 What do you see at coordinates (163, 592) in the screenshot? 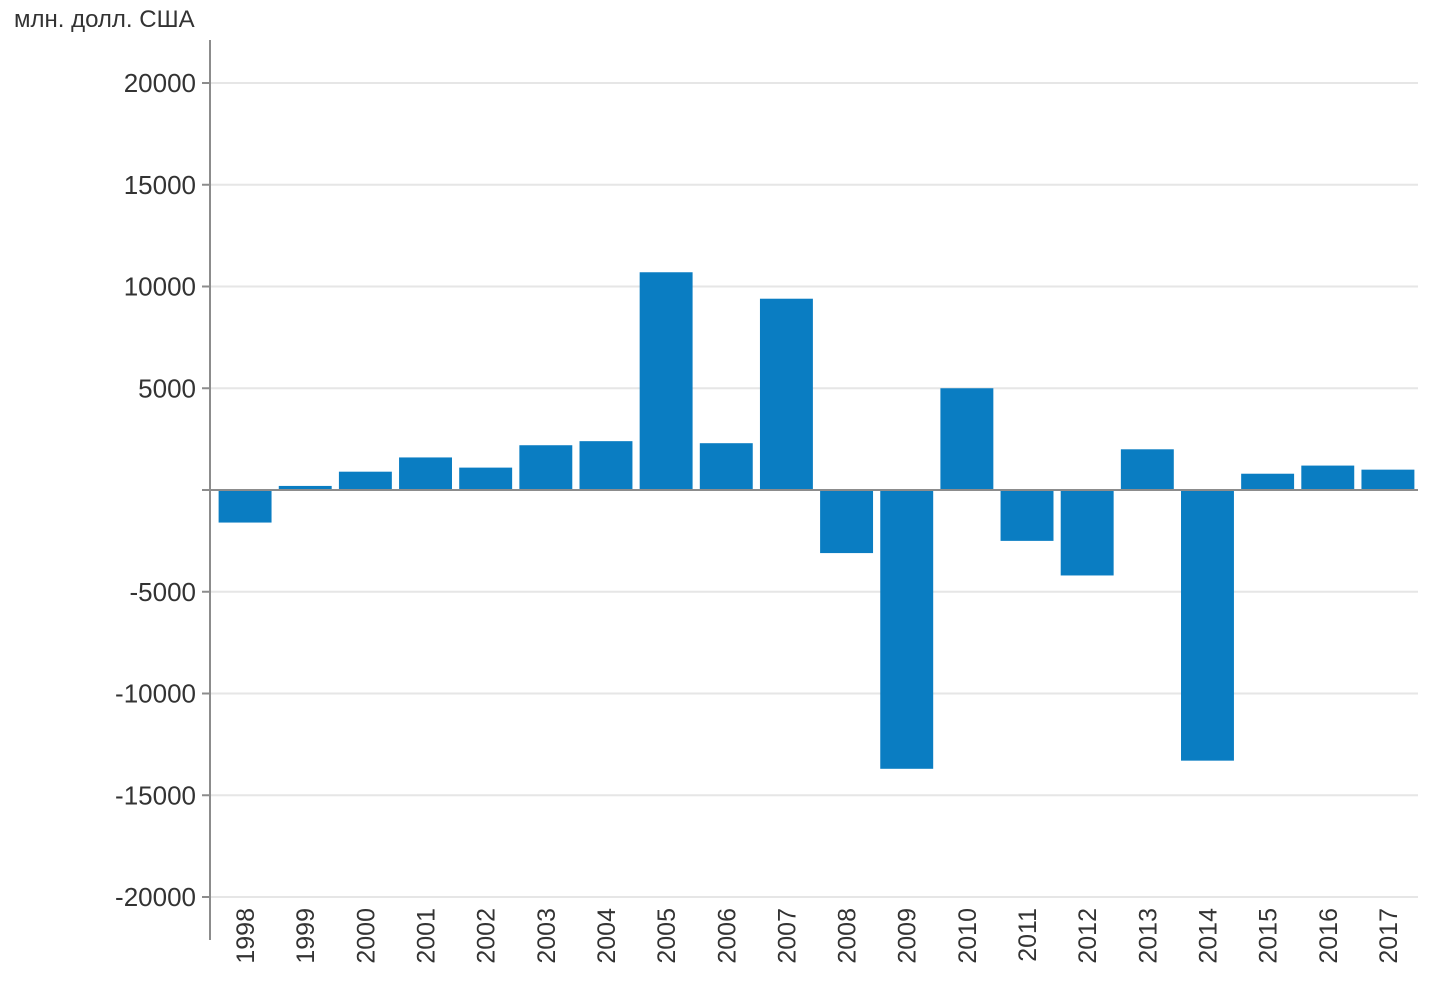
I see `y-tick-label: -5000` at bounding box center [163, 592].